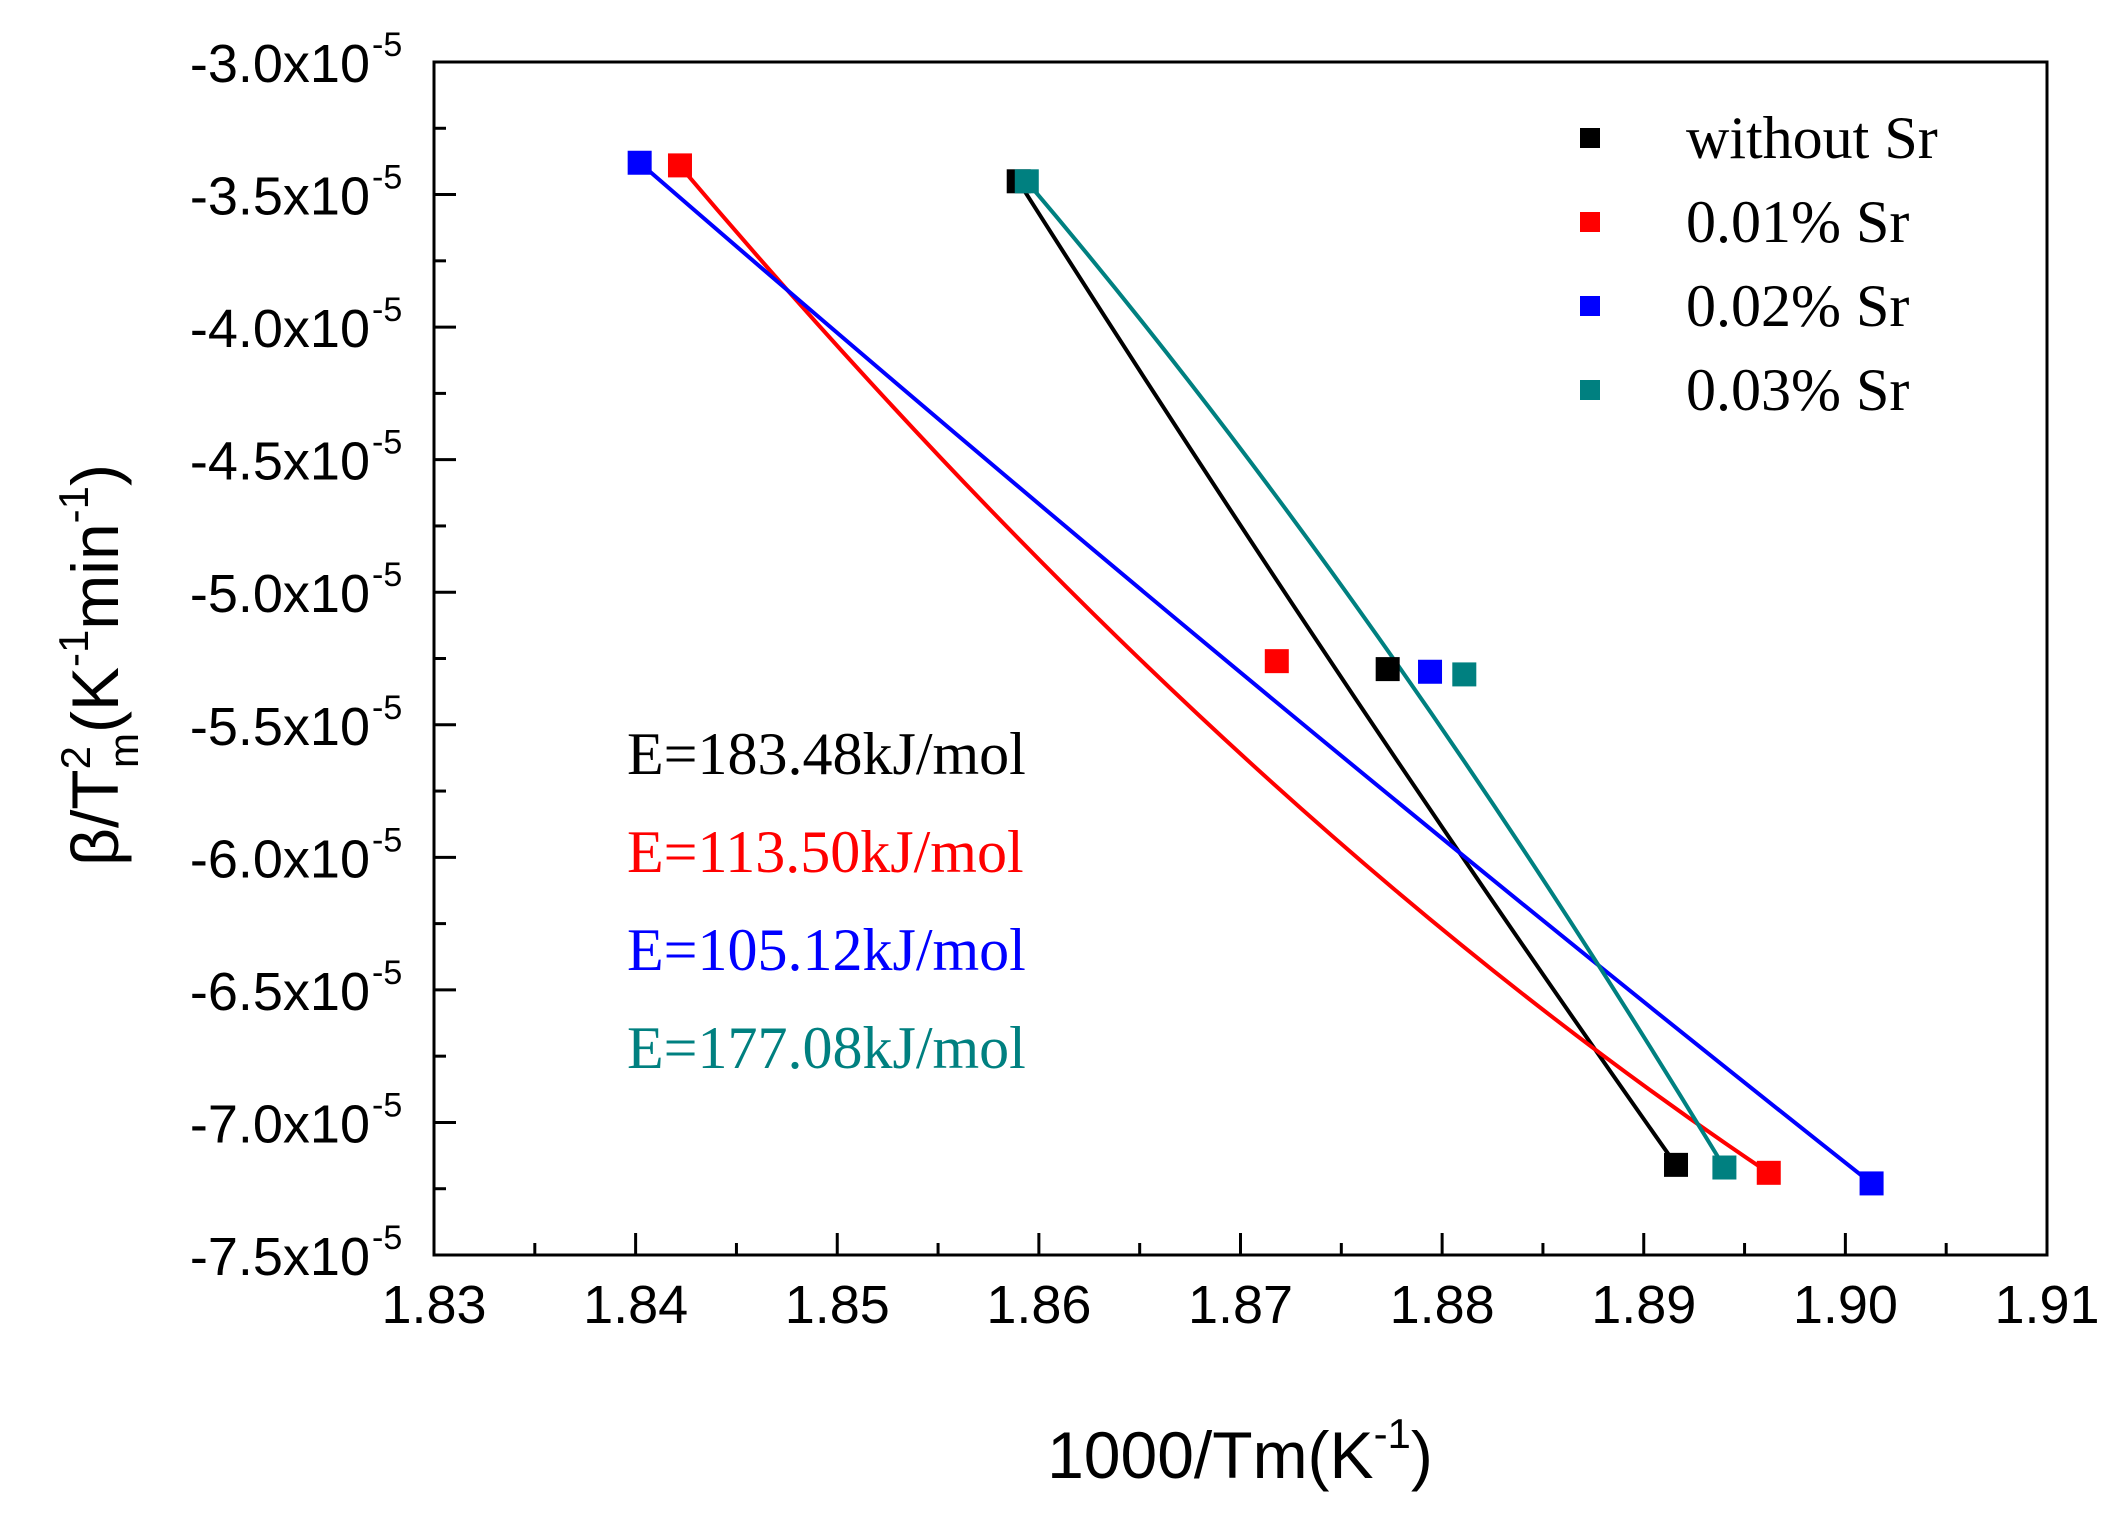  I want to click on energy-annotation: E=183.48kJ/mol, so click(826, 754).